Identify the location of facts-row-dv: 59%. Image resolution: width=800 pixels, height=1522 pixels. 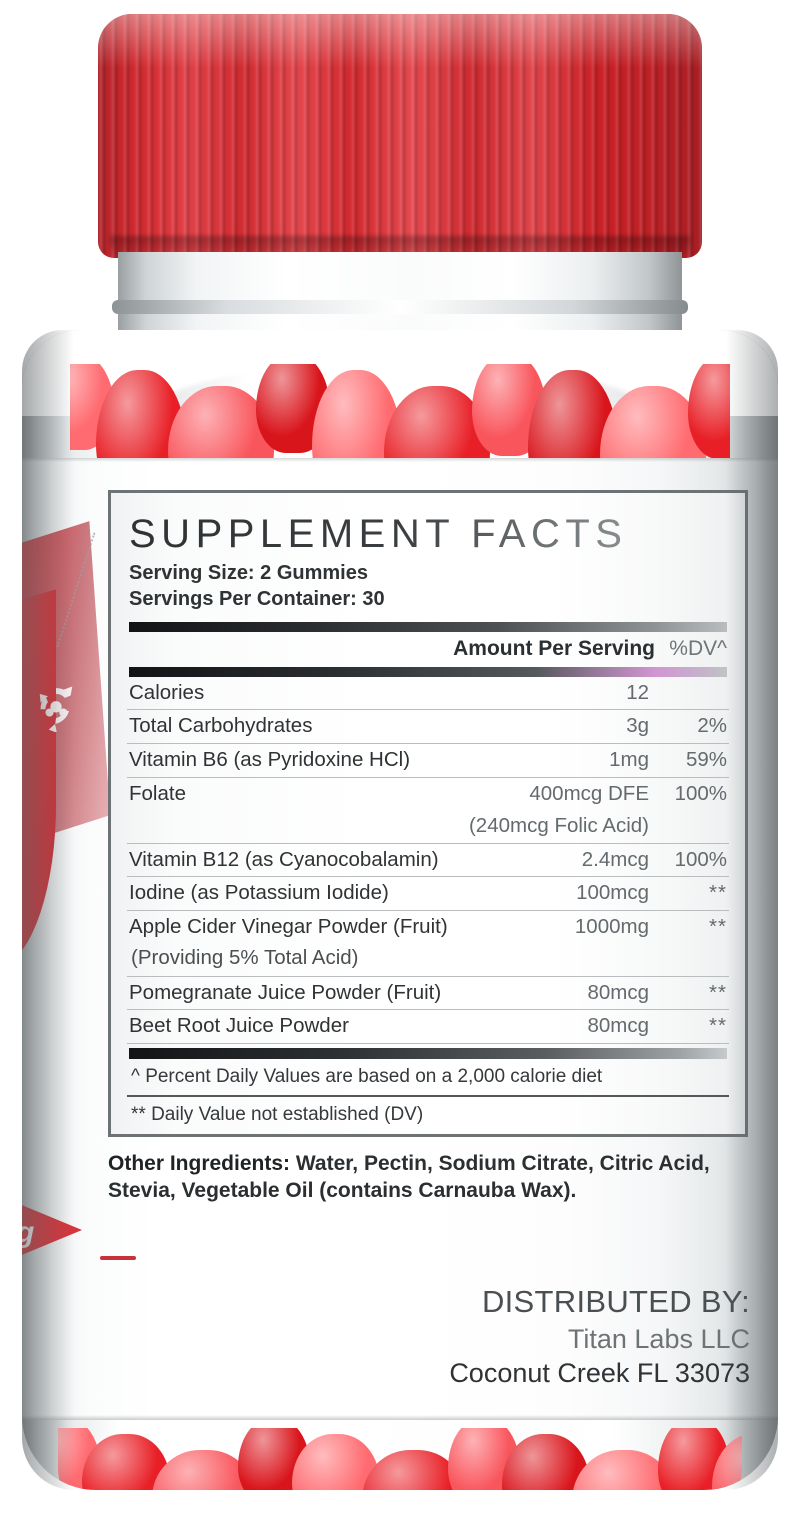
(706, 759).